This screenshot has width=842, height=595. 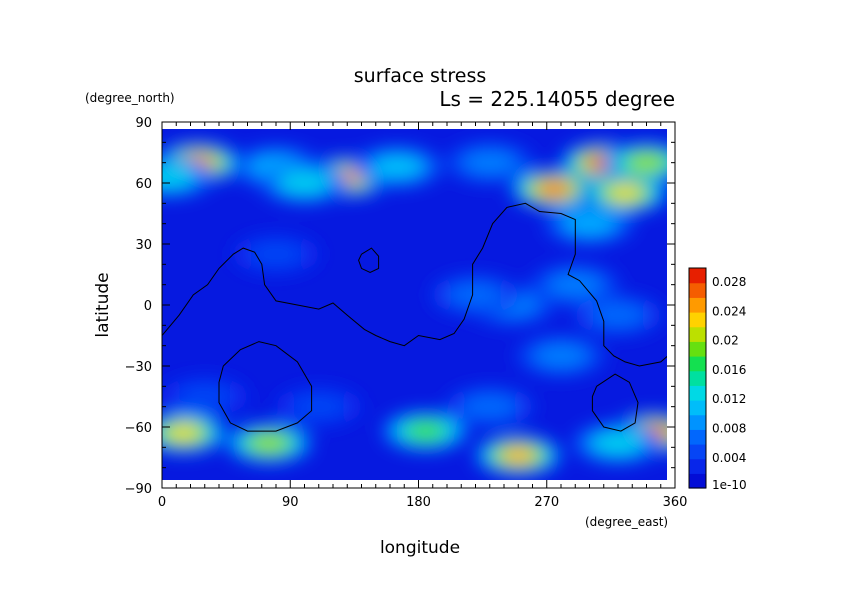 I want to click on x-axis-label: longitude, so click(x=420, y=548).